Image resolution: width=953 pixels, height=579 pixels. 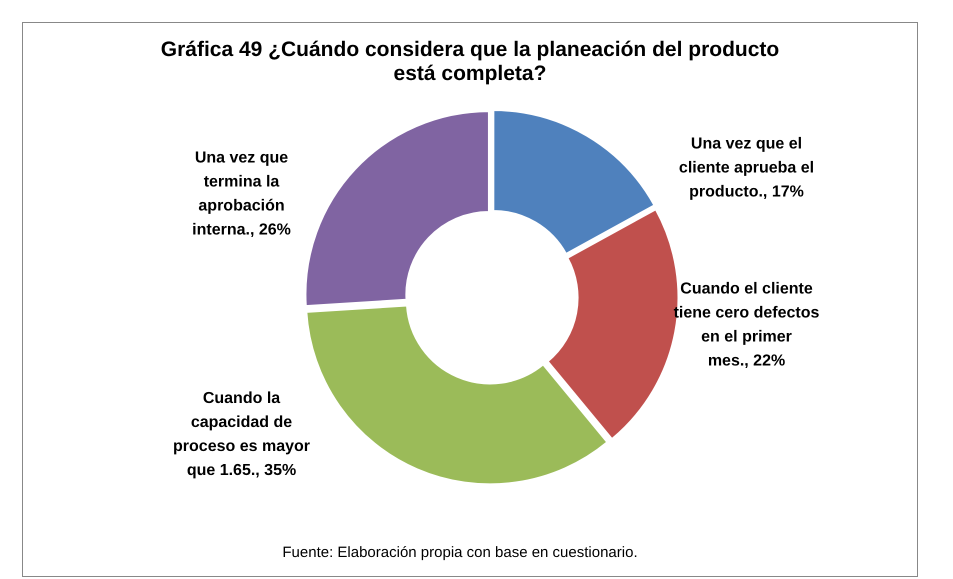 I want to click on chart-title: Gráfica 49 ¿Cuándo considera que la planeación del producto está completa?, so click(x=470, y=62).